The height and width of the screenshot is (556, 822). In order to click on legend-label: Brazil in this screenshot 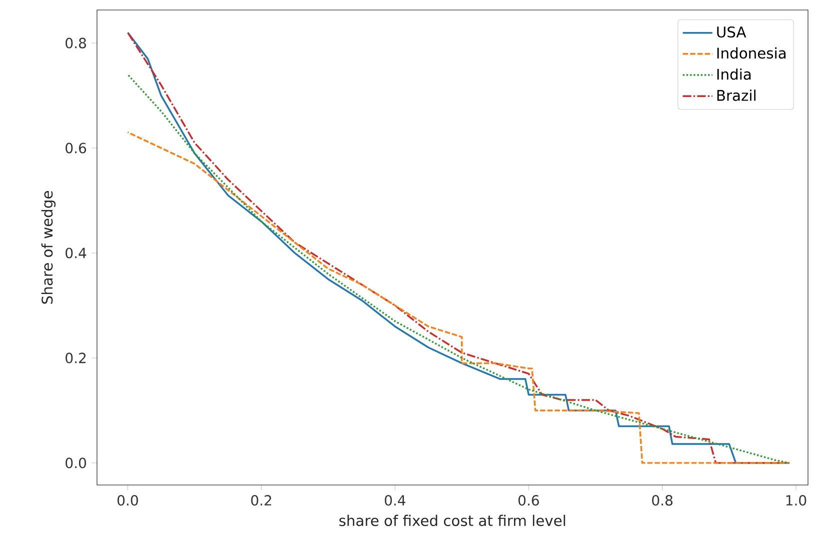, I will do `click(736, 95)`.